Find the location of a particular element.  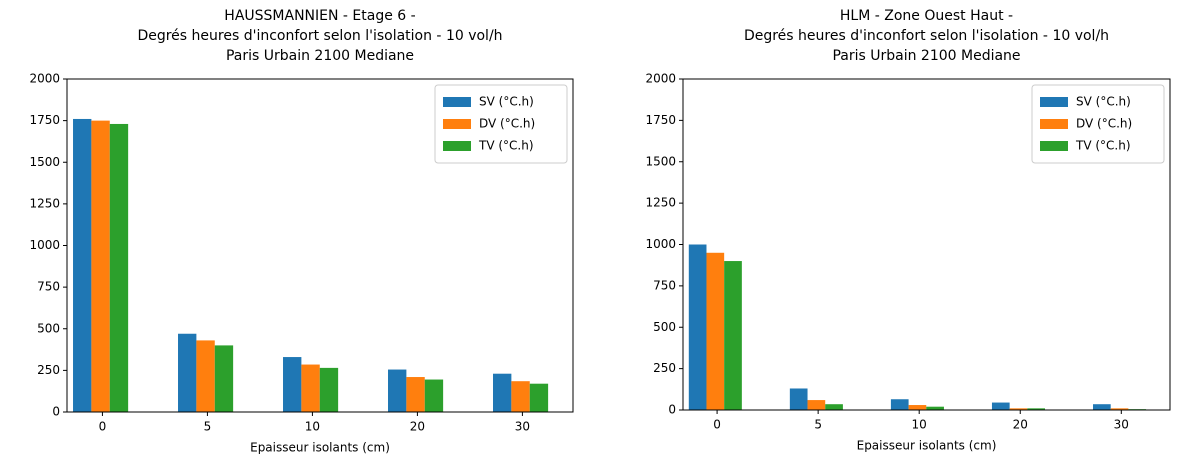

chart-title: HLM - Zone Ouest Haut - is located at coordinates (926, 16).